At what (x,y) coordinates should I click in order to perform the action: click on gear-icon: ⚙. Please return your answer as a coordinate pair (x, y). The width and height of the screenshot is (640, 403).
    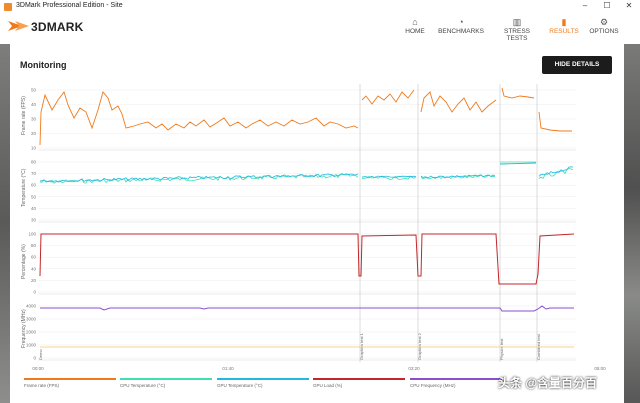
    Looking at the image, I should click on (604, 22).